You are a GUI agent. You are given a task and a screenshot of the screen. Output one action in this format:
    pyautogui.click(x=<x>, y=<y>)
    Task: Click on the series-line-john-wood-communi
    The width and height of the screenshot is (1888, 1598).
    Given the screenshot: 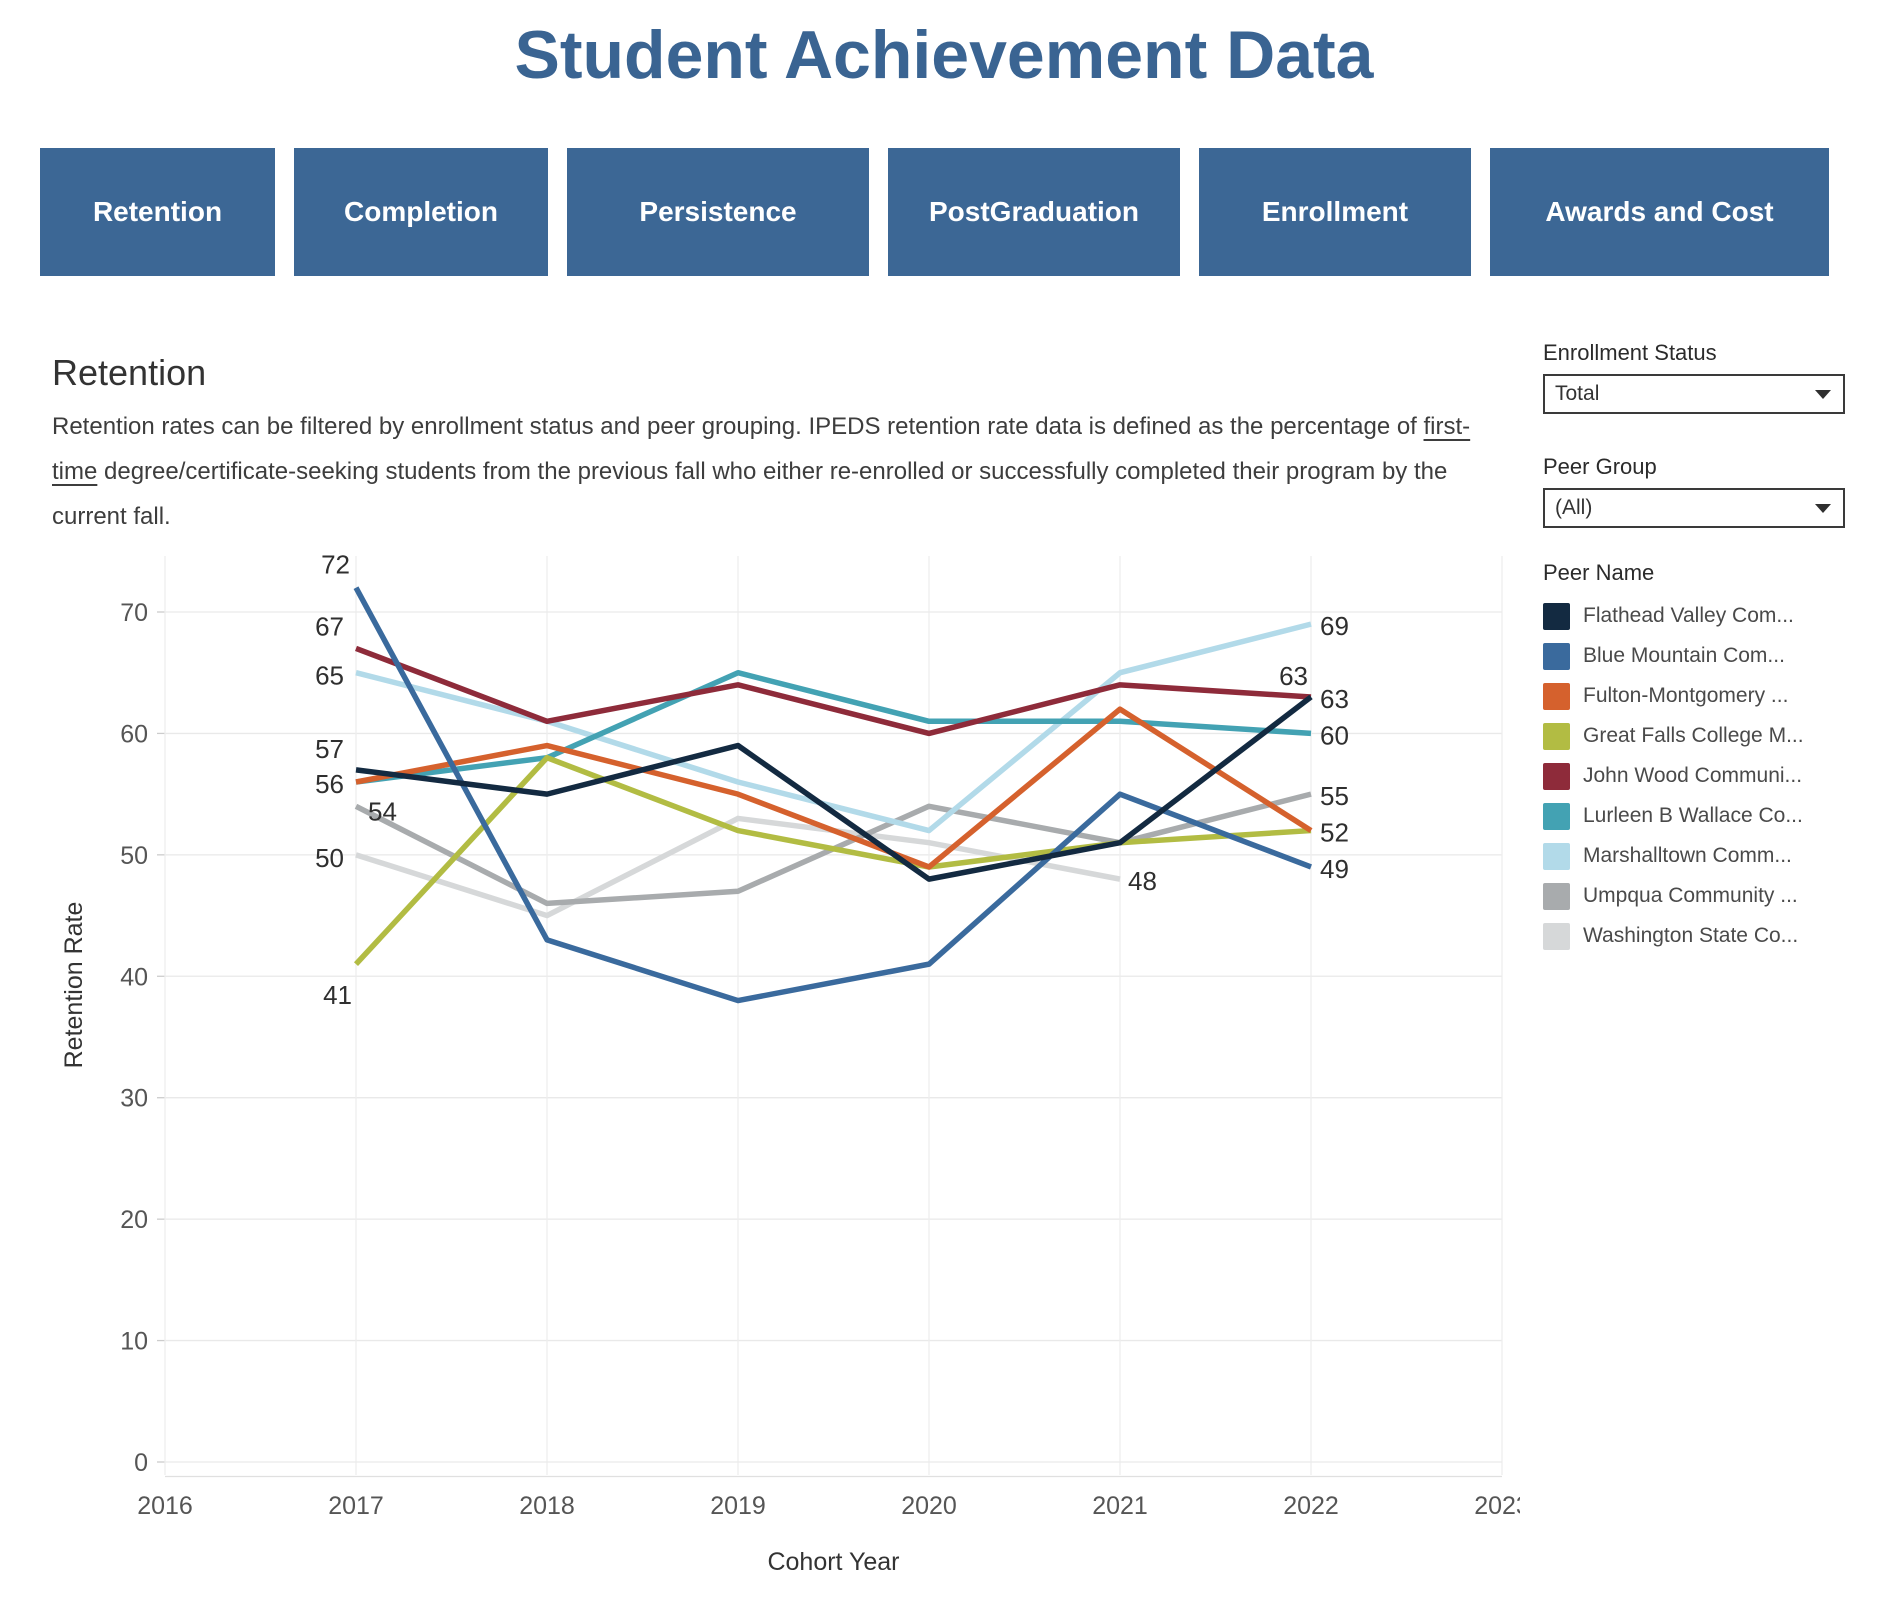 What is the action you would take?
    pyautogui.click(x=833, y=691)
    